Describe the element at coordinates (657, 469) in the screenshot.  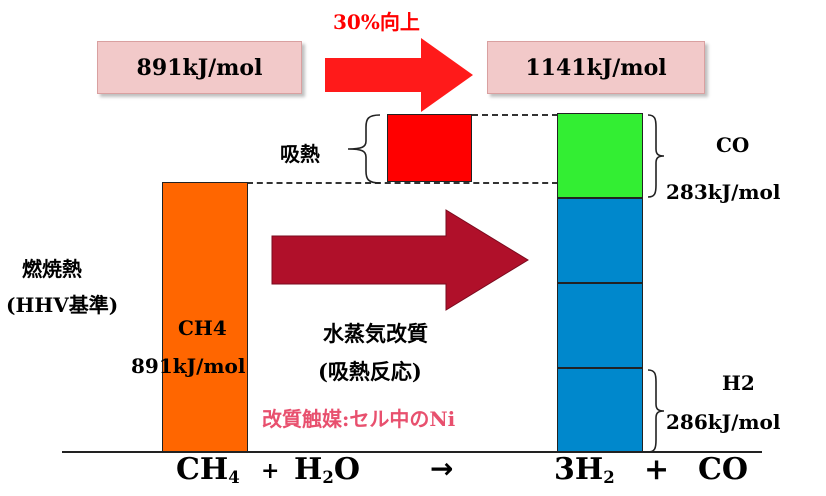
I see `eq-plus-2: +` at that location.